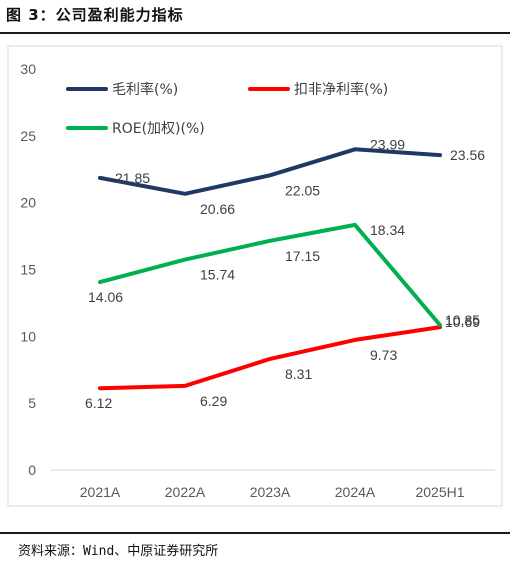 Image resolution: width=510 pixels, height=565 pixels. What do you see at coordinates (185, 492) in the screenshot?
I see `x-tick-label: 2022A` at bounding box center [185, 492].